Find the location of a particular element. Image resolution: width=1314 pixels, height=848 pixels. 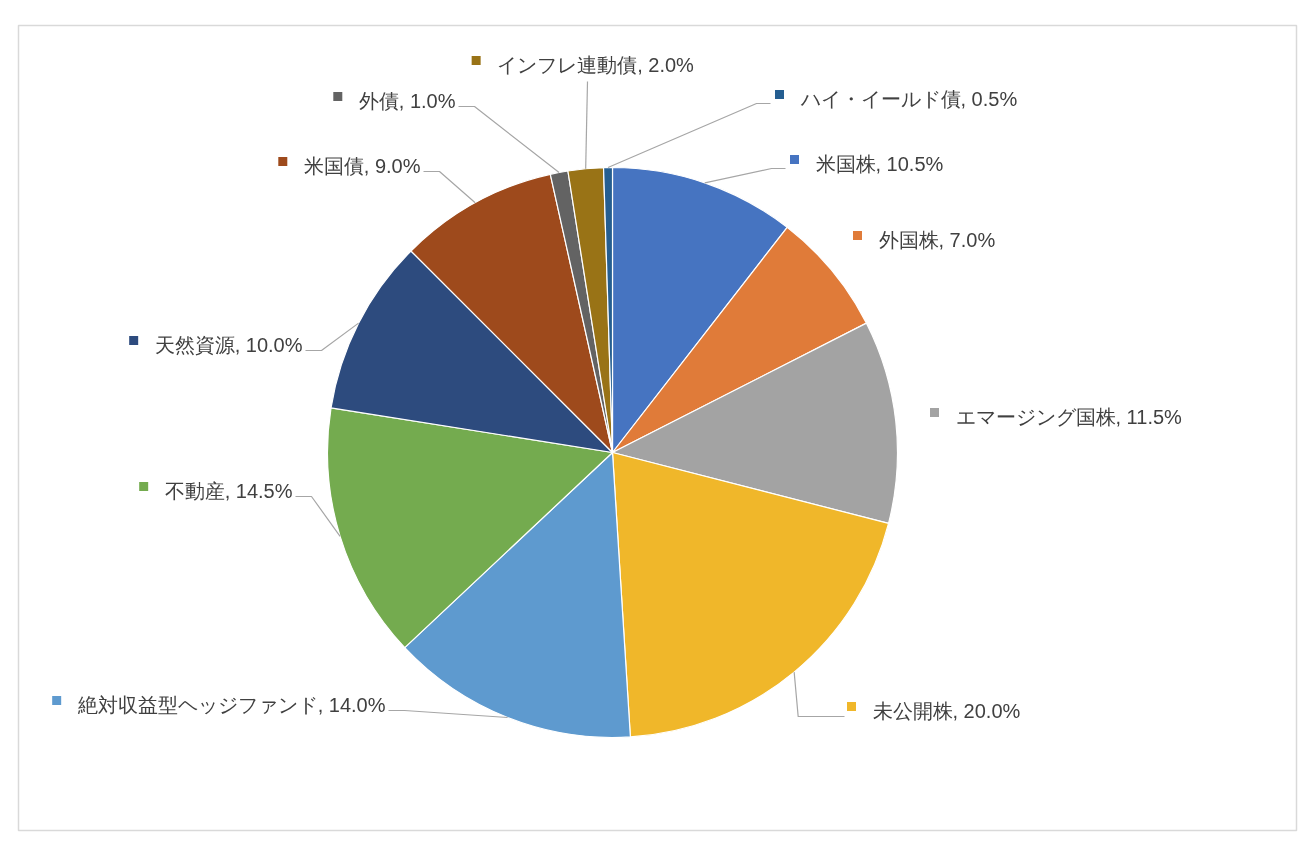

legend-label: 外国株, 7.0% is located at coordinates (937, 240).